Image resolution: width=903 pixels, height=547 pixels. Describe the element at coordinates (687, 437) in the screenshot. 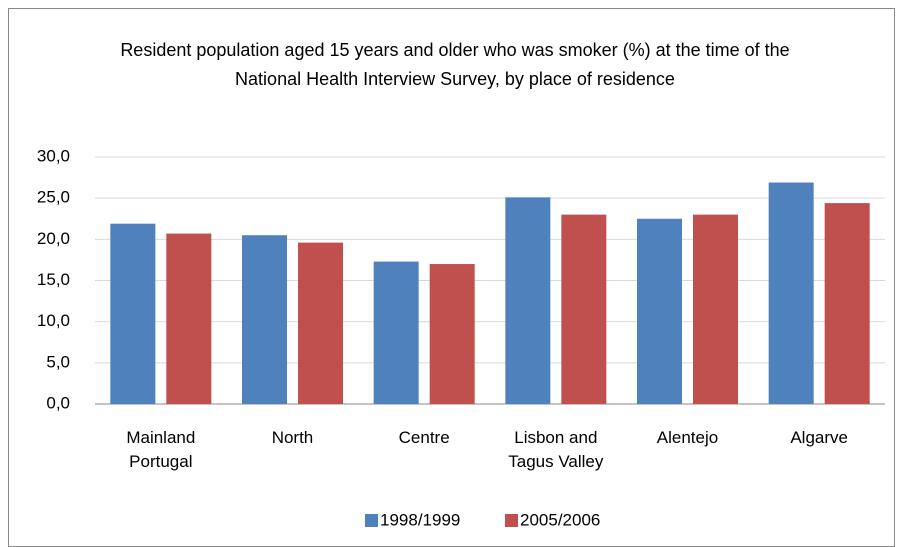

I see `x-tick-label: Alentejo` at that location.